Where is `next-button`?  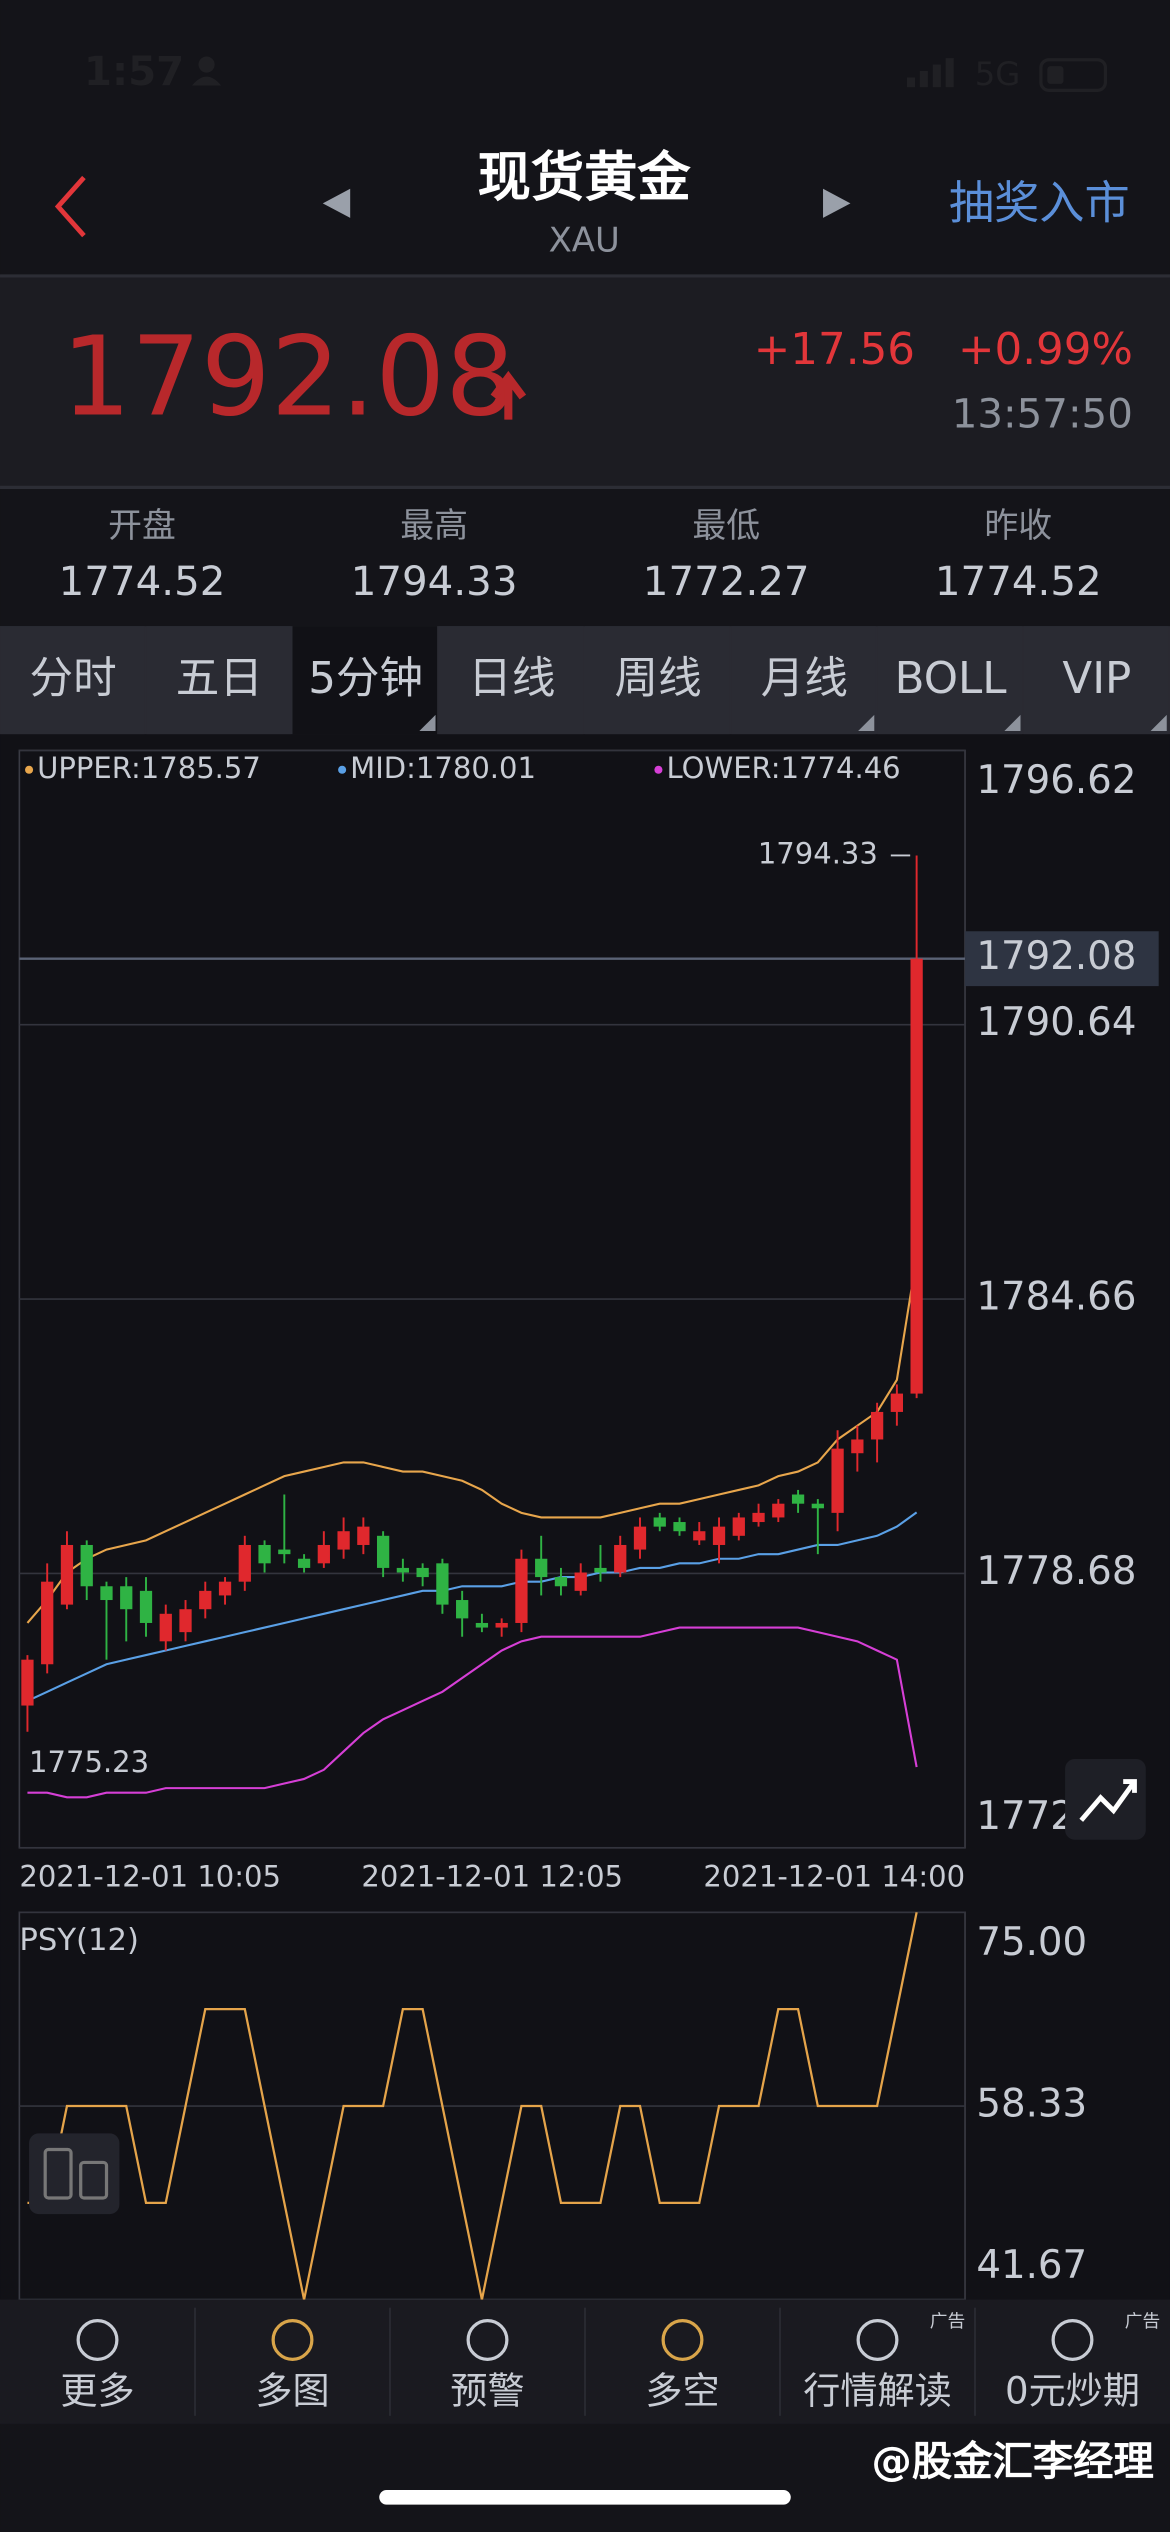
next-button is located at coordinates (837, 203).